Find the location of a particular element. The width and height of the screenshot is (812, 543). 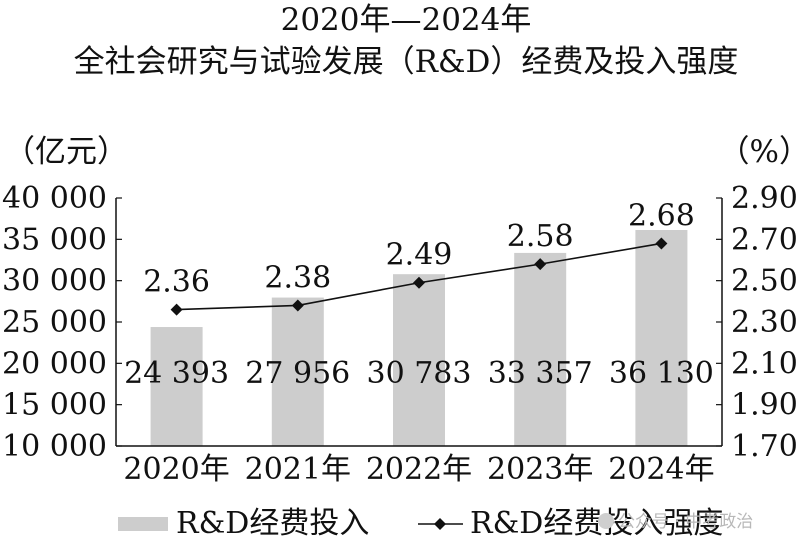

bar-value-label: 30 783 is located at coordinates (419, 373).